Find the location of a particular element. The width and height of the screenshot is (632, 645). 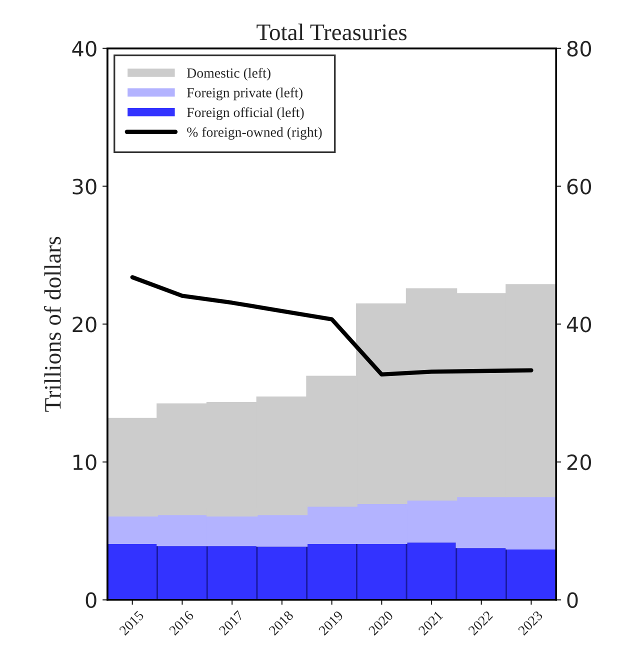

legend-label: Domestic (left) is located at coordinates (228, 74).